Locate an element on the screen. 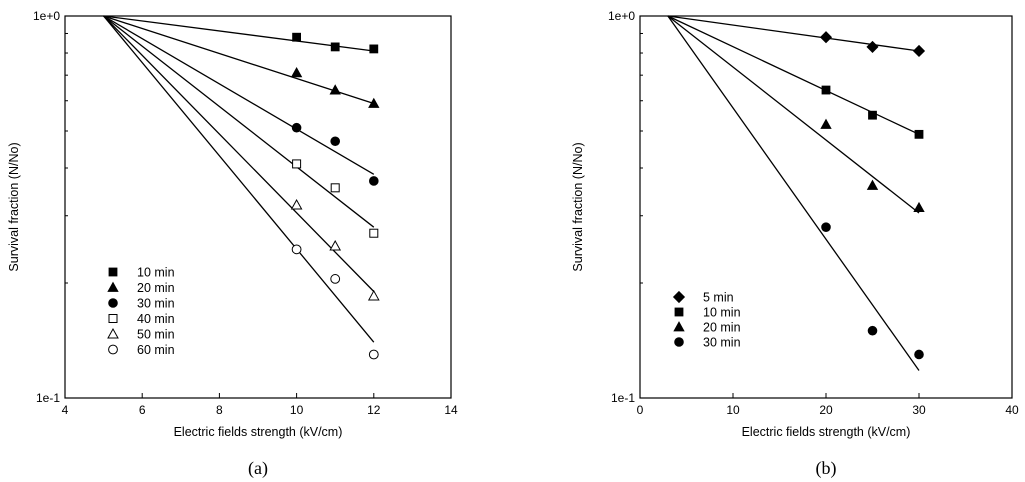  panel-caption: (a) is located at coordinates (258, 468).